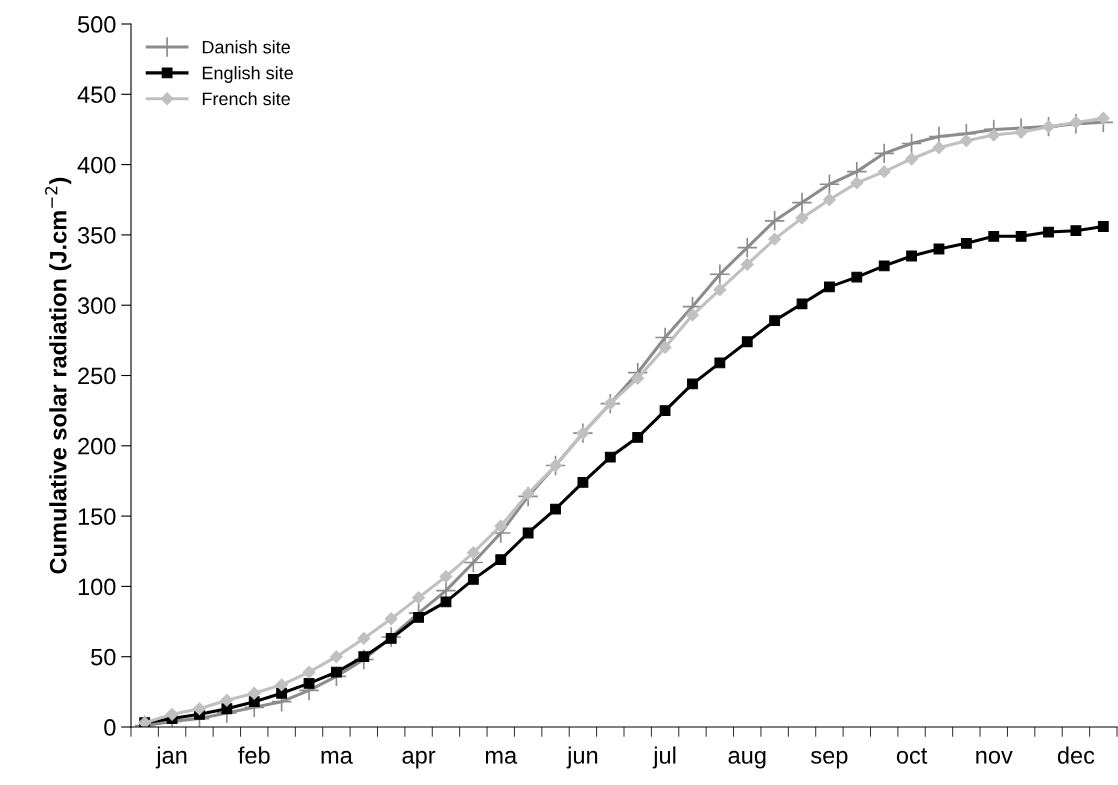  What do you see at coordinates (246, 47) in the screenshot?
I see `legend-label: Danish site` at bounding box center [246, 47].